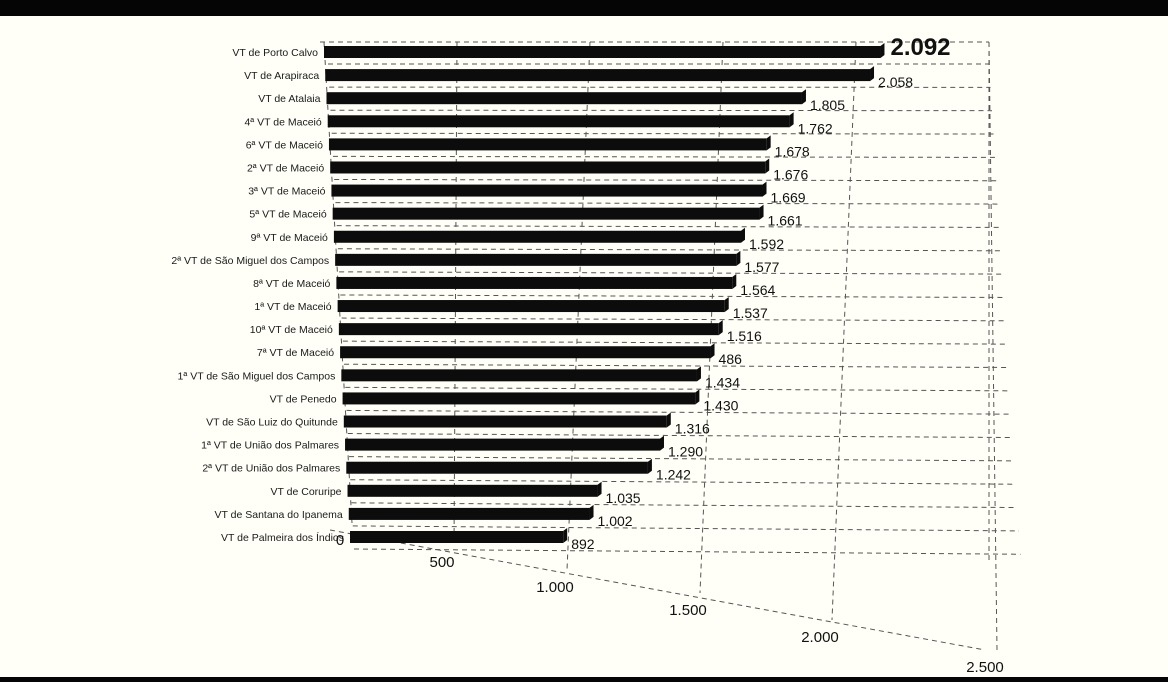  I want to click on floor-edge, so click(657, 590).